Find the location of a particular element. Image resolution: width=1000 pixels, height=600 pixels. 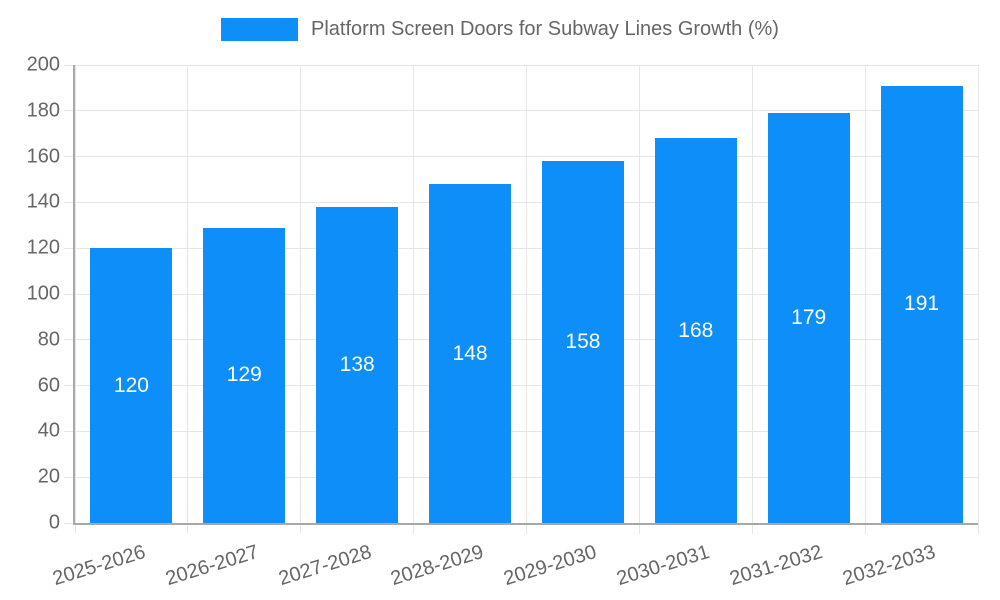

x-axis-line is located at coordinates (525, 524).